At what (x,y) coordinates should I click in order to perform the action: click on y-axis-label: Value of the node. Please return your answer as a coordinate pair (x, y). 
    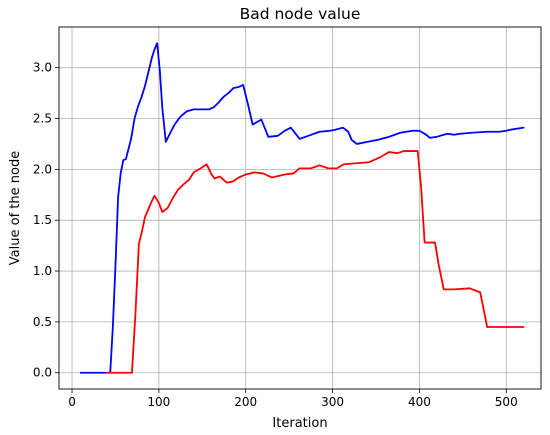
    Looking at the image, I should click on (15, 208).